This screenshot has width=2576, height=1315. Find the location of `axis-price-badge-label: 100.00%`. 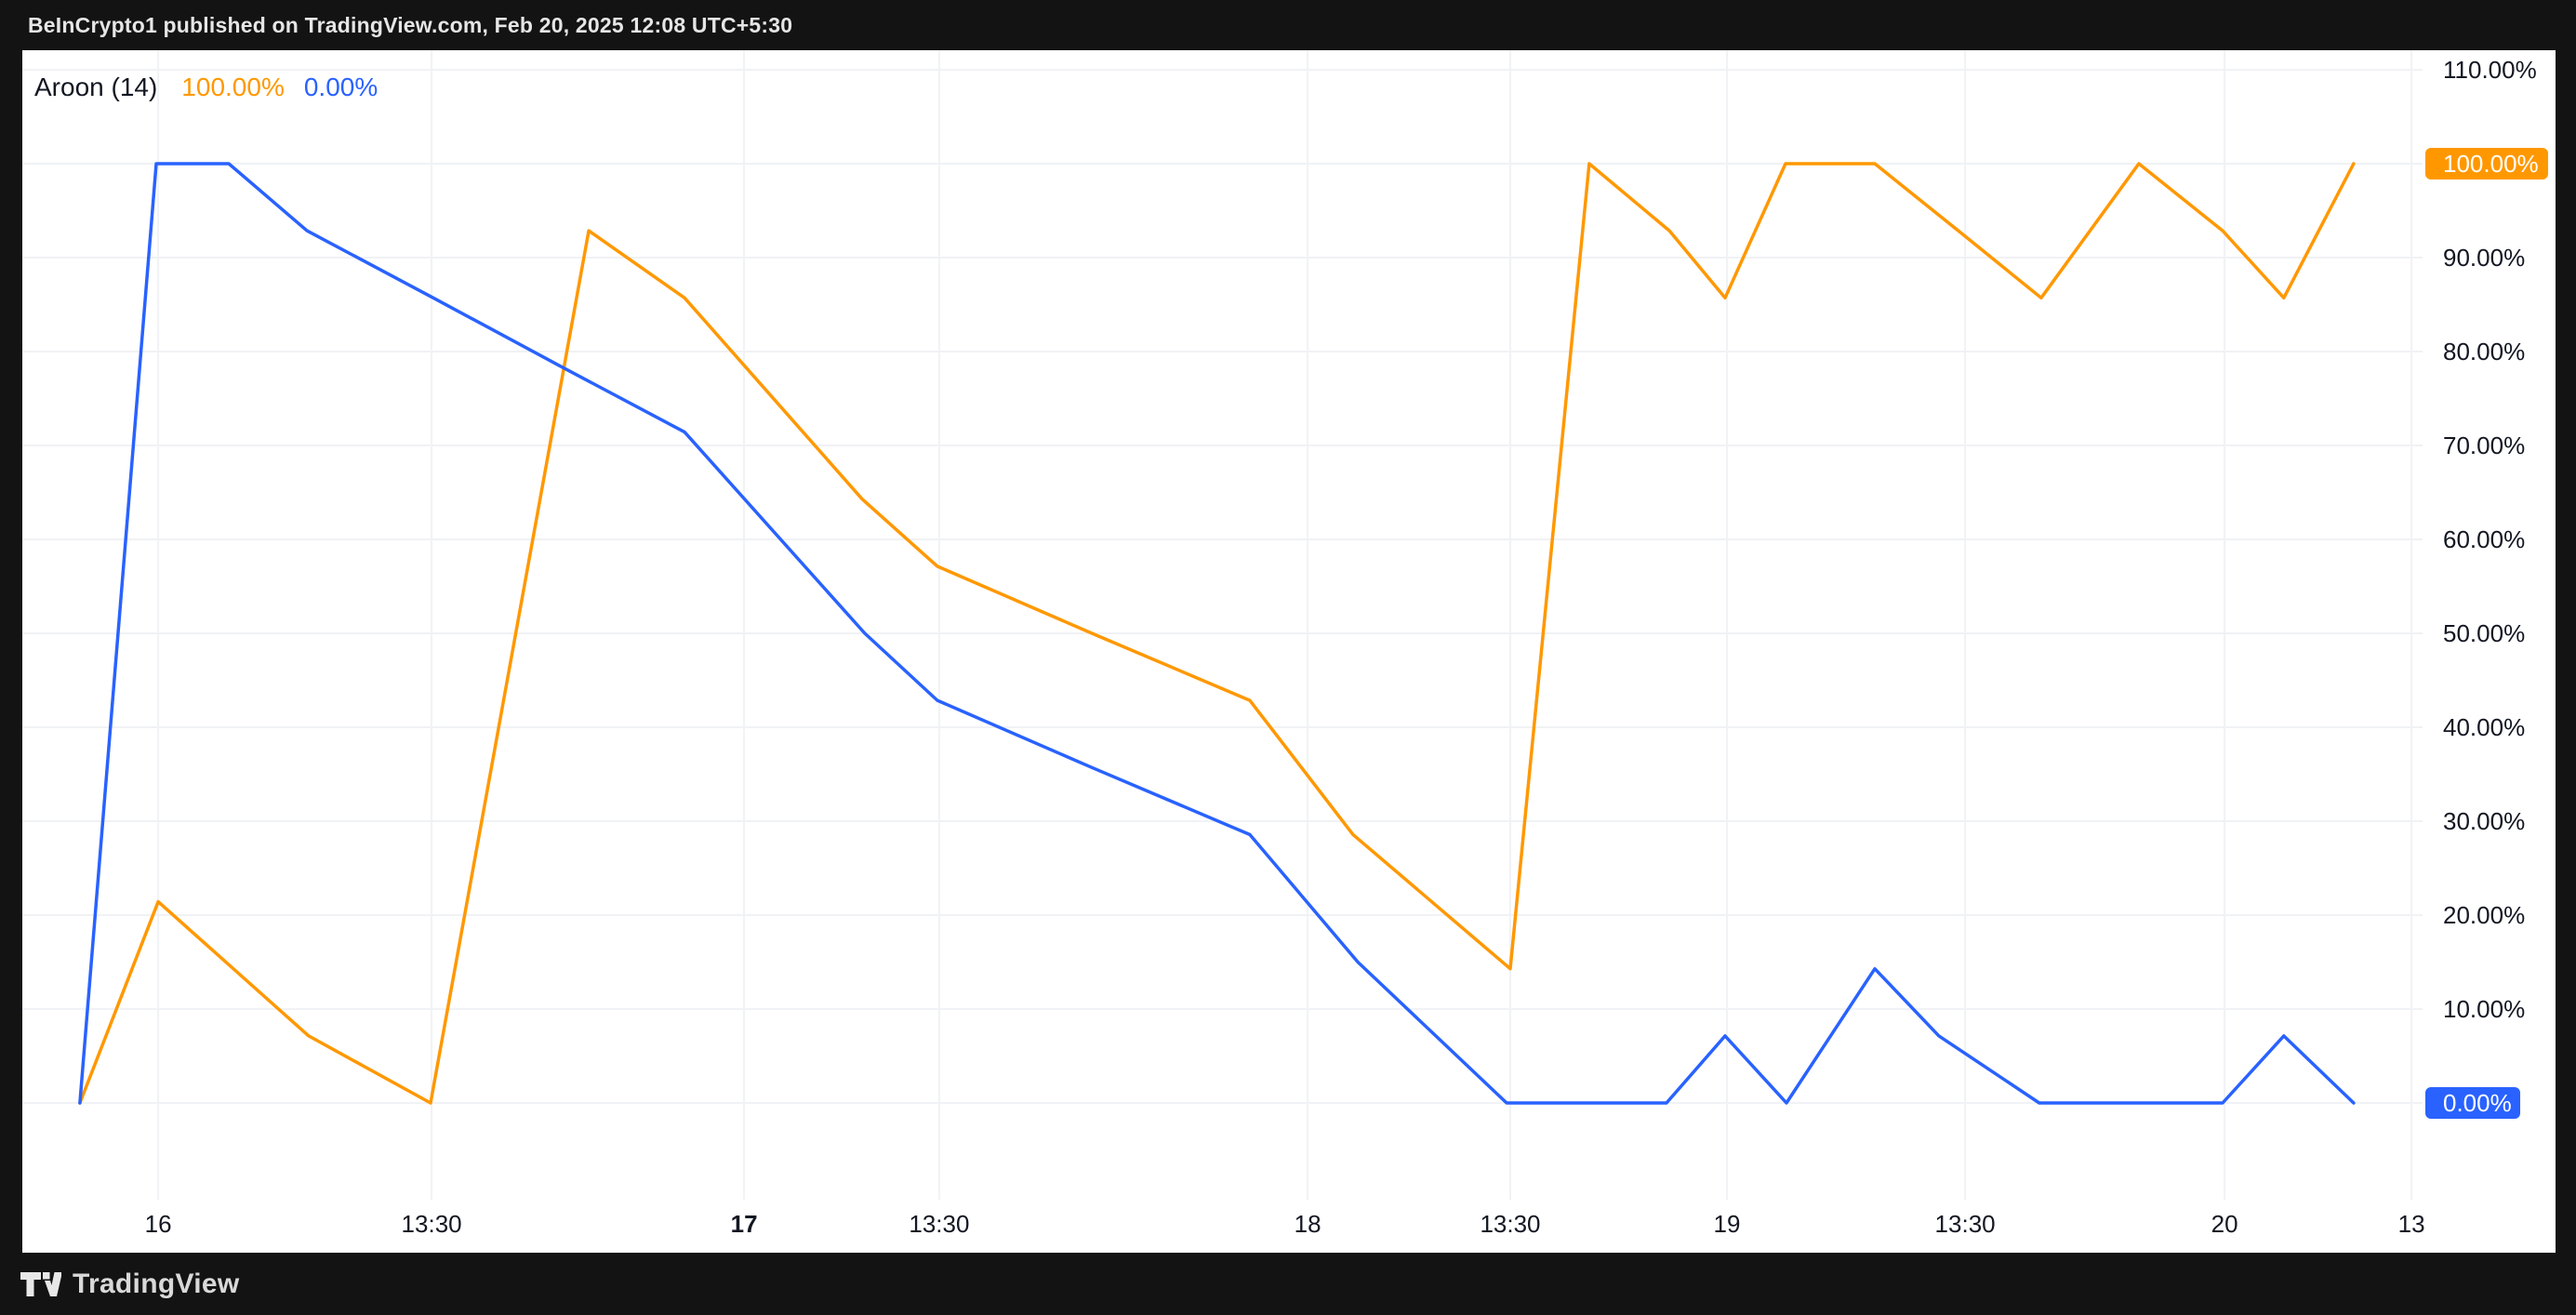

axis-price-badge-label: 100.00% is located at coordinates (2491, 164).